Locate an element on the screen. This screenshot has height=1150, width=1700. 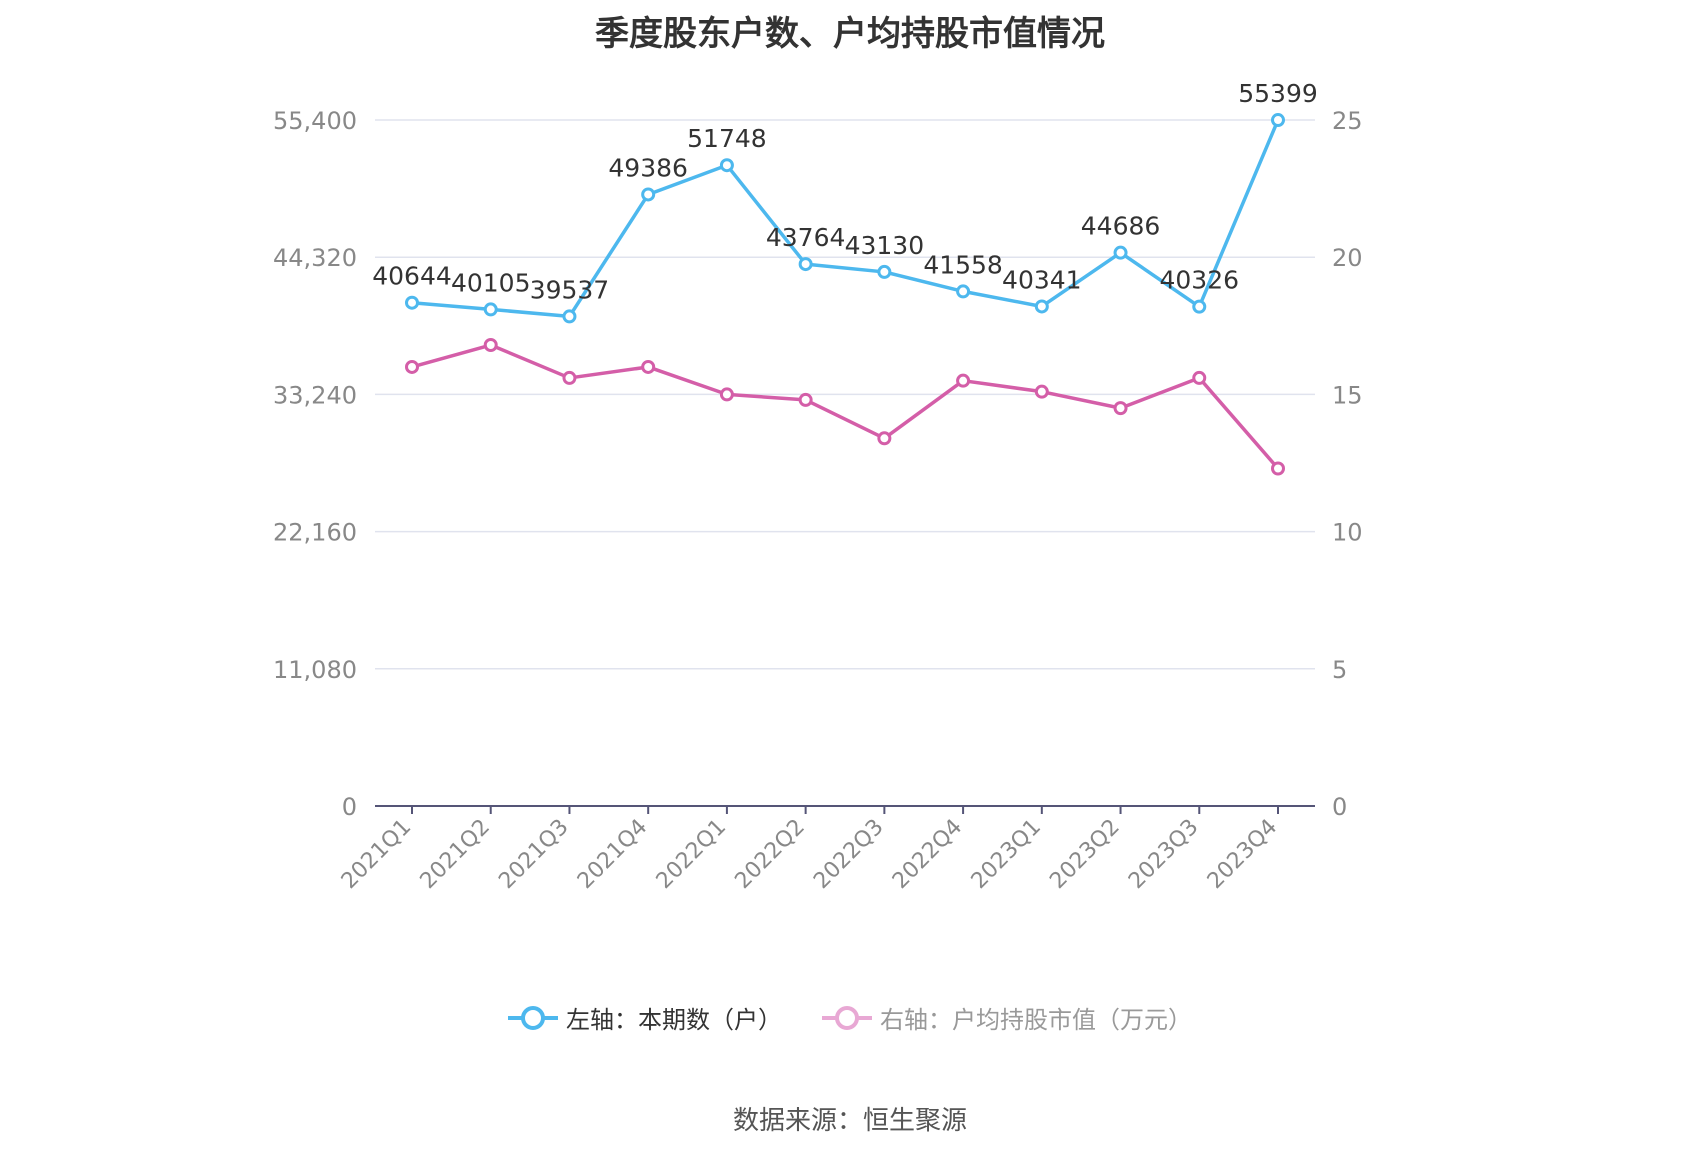
legend-label-households: 左轴：本期数（户） is located at coordinates (674, 1020).